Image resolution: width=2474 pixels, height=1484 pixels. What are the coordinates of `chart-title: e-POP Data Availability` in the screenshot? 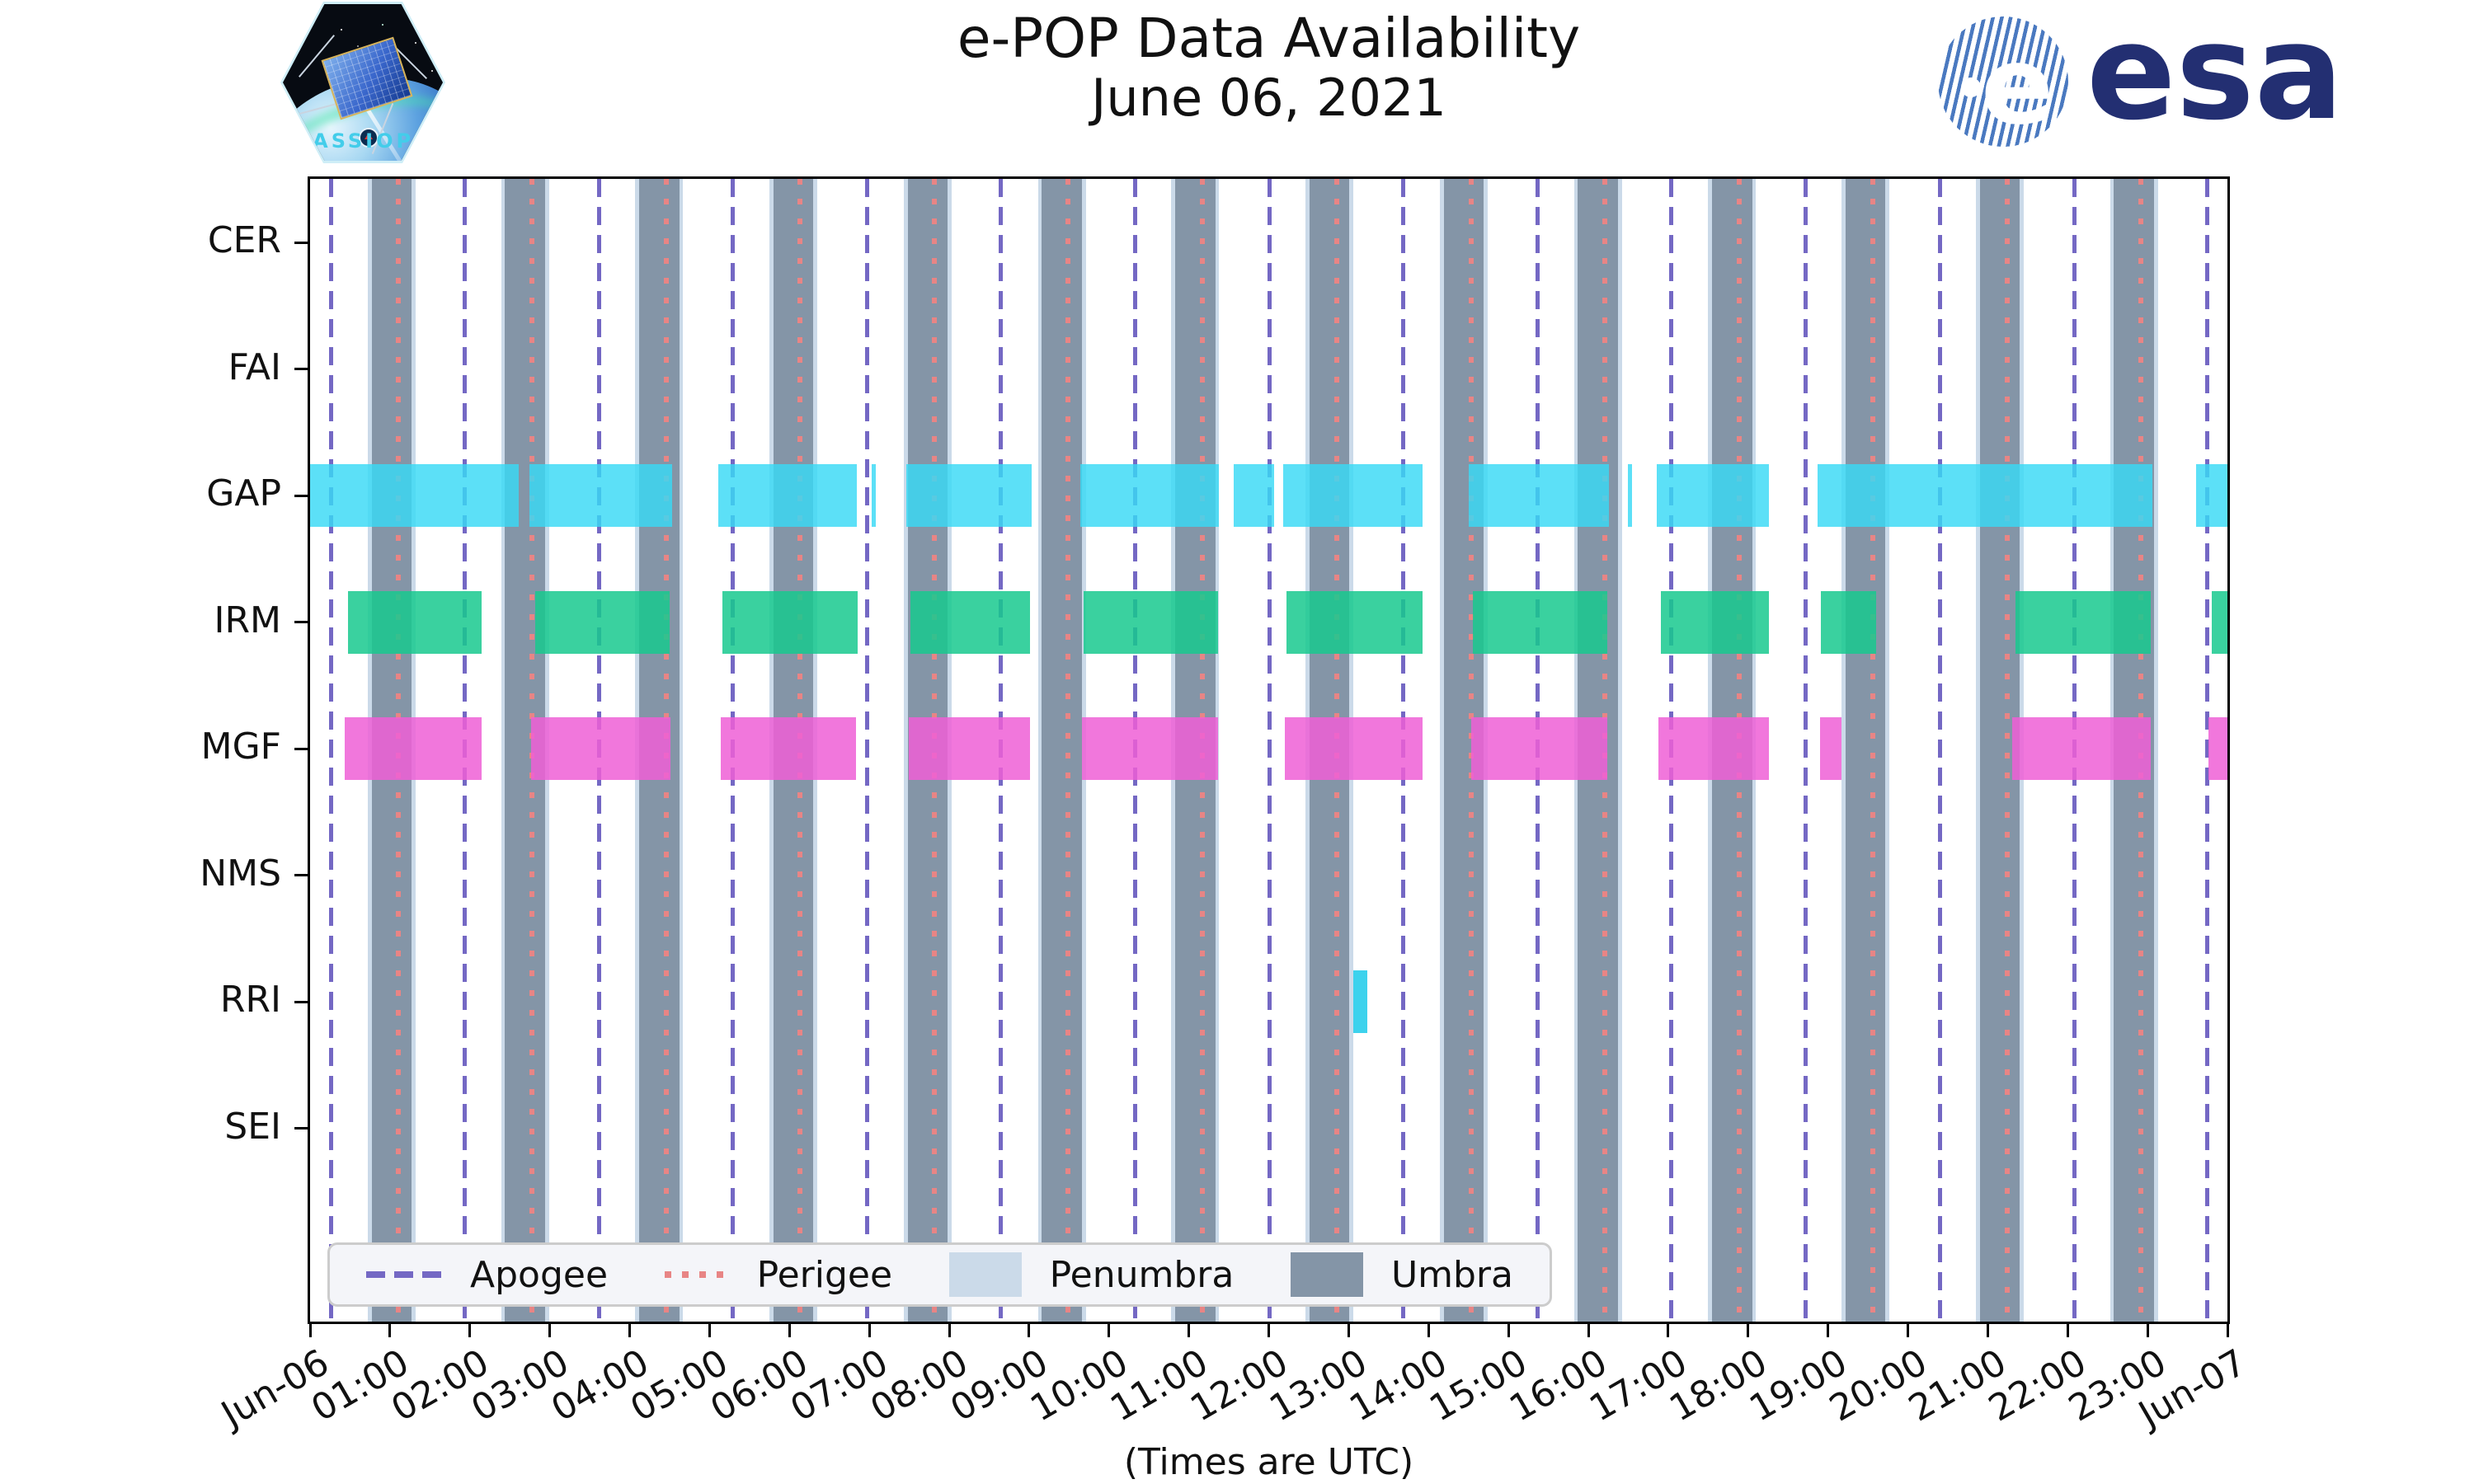 It's located at (1269, 38).